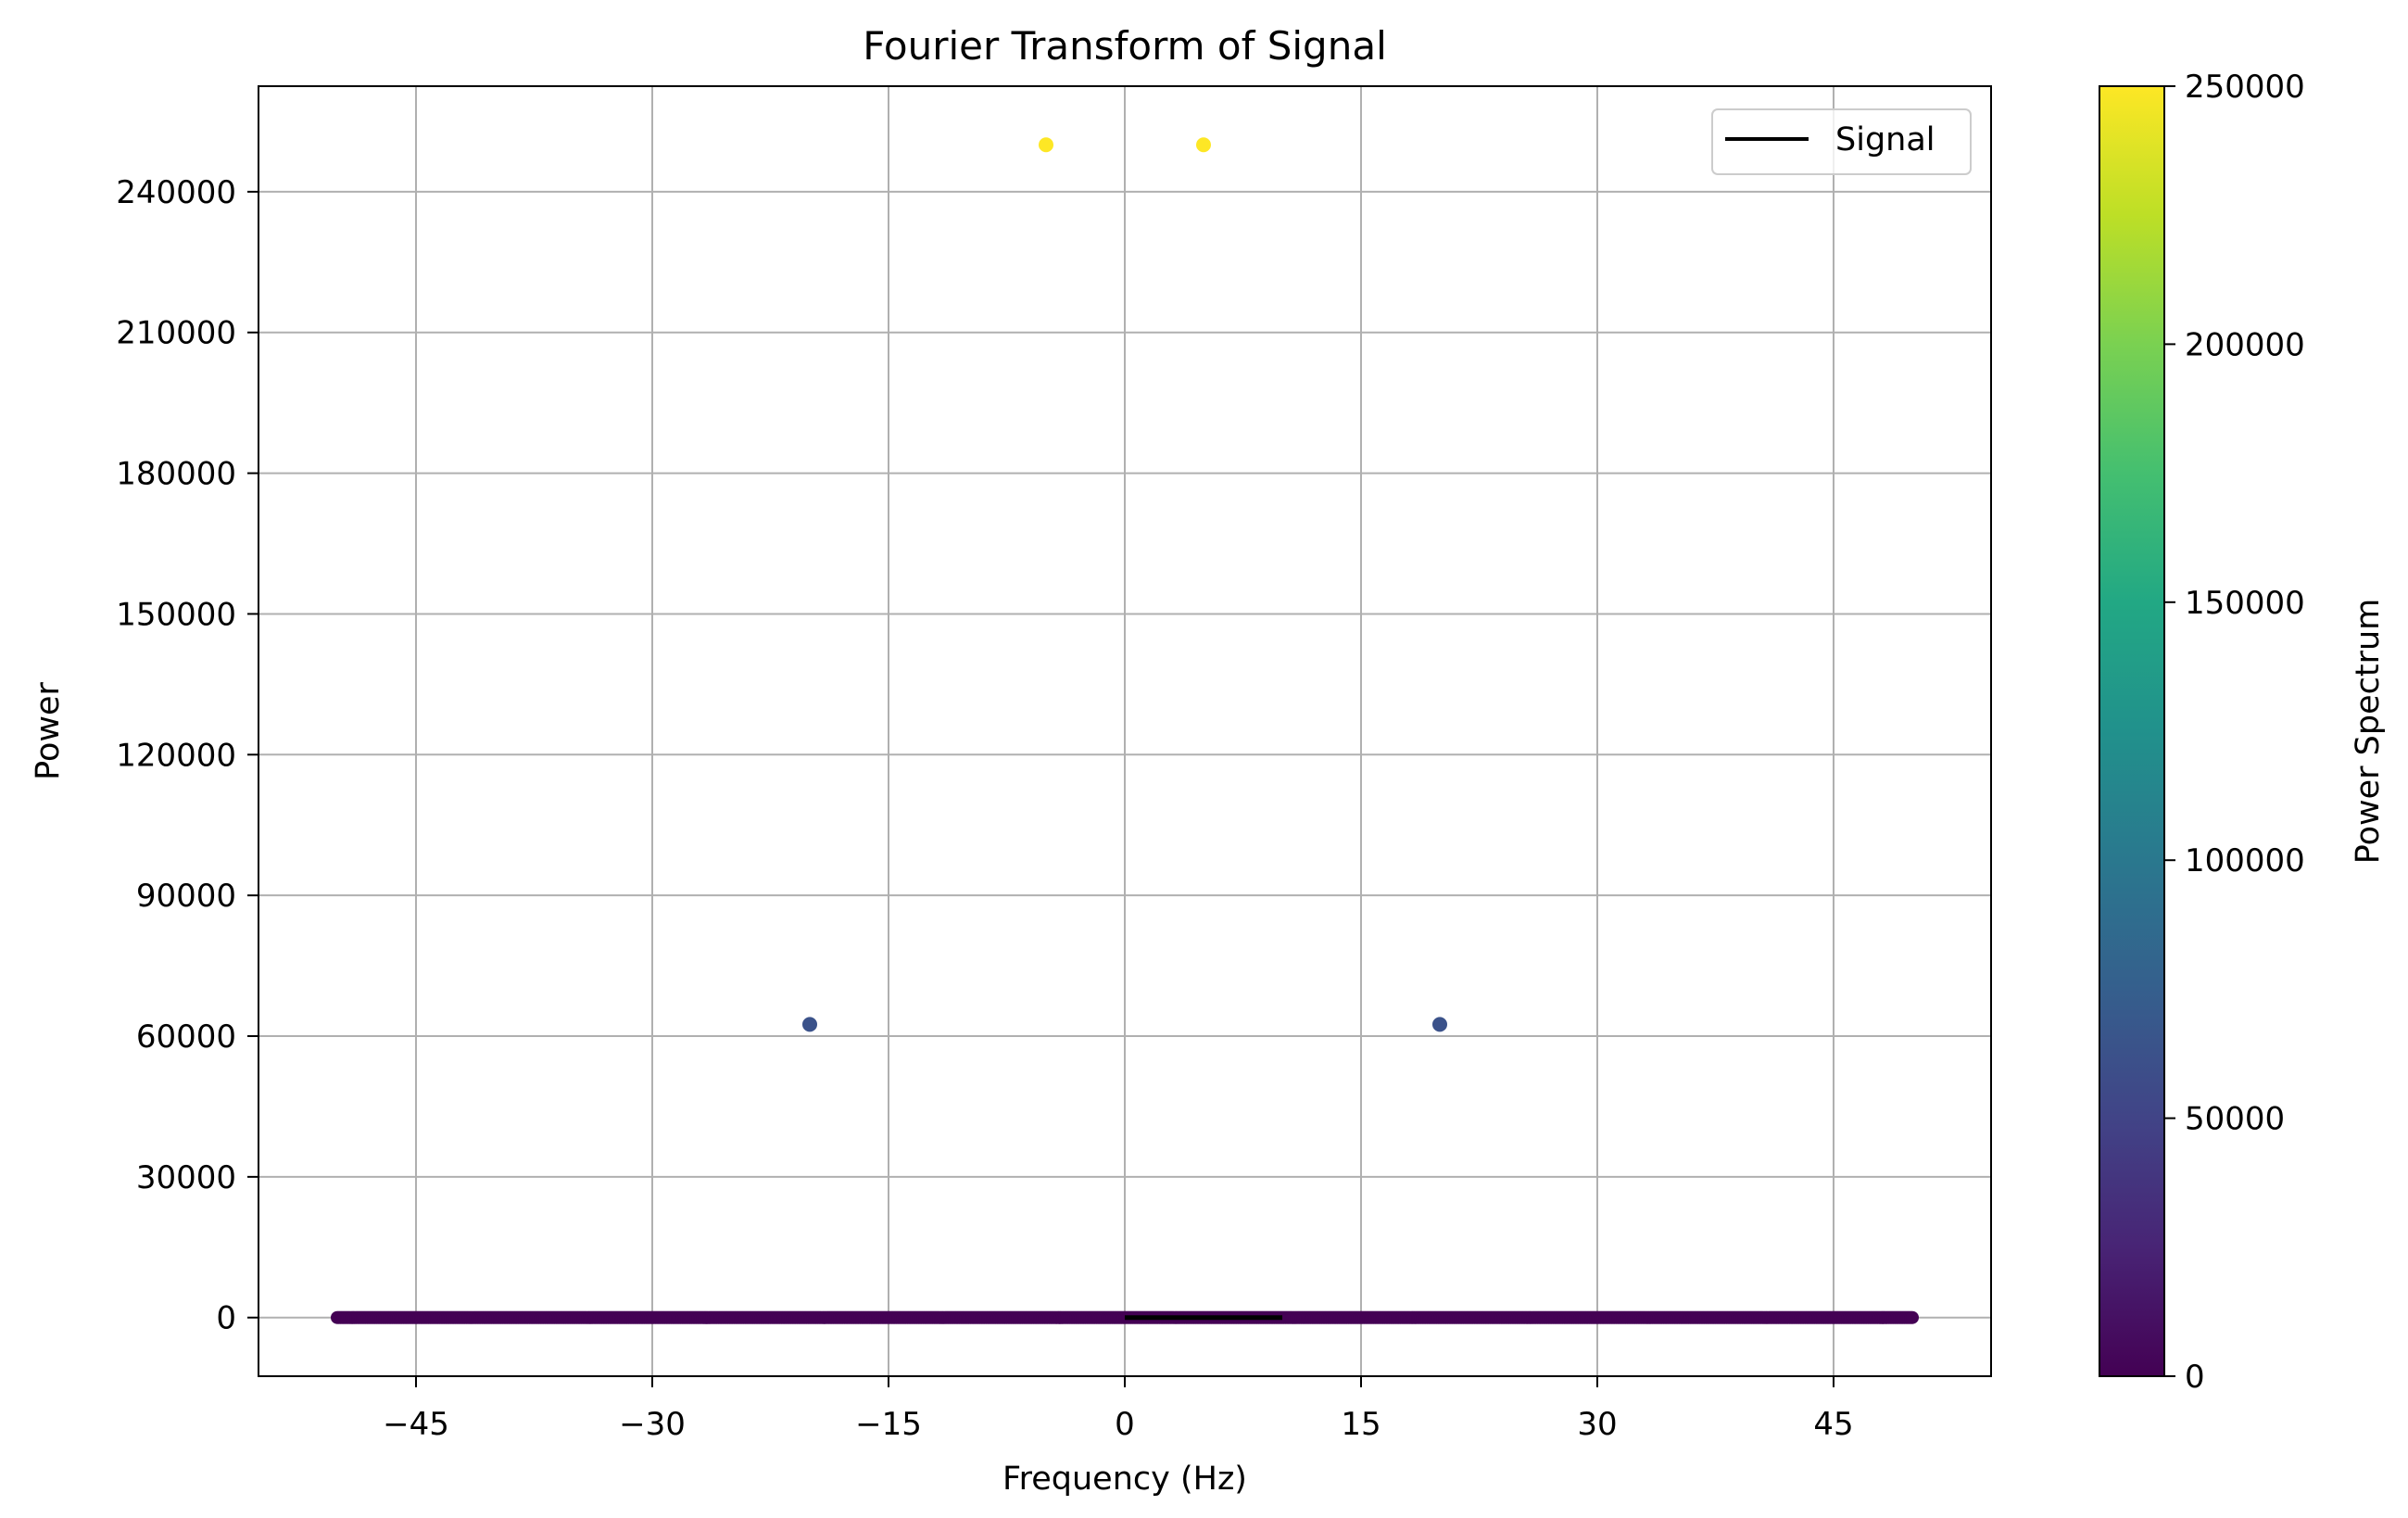 Image resolution: width=2408 pixels, height=1518 pixels. What do you see at coordinates (176, 333) in the screenshot?
I see `y-tick-label: 210000` at bounding box center [176, 333].